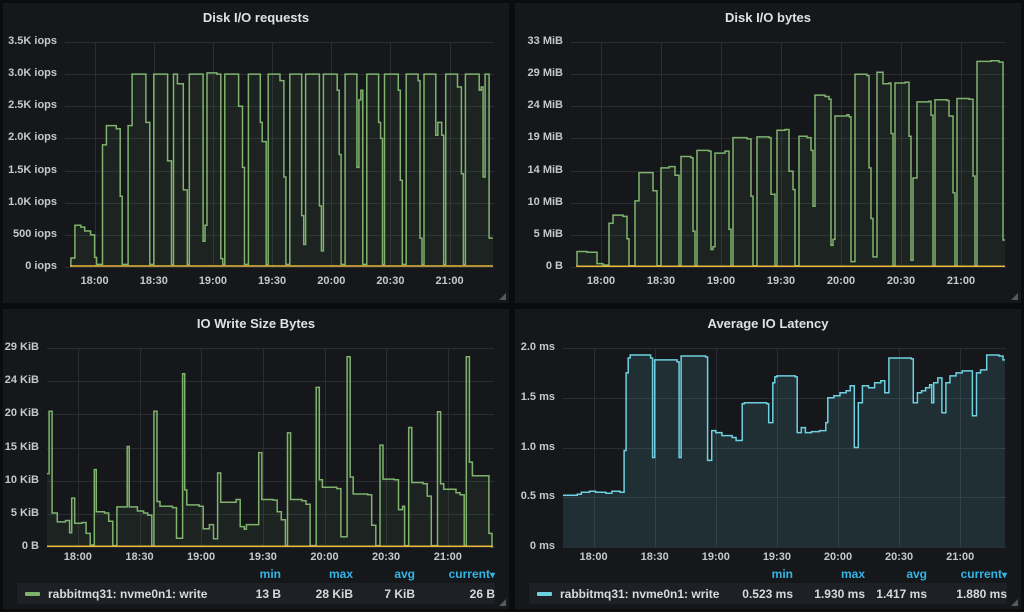 This screenshot has width=1024, height=612. I want to click on panel-title-average-io-latency: Average IO Latency, so click(768, 323).